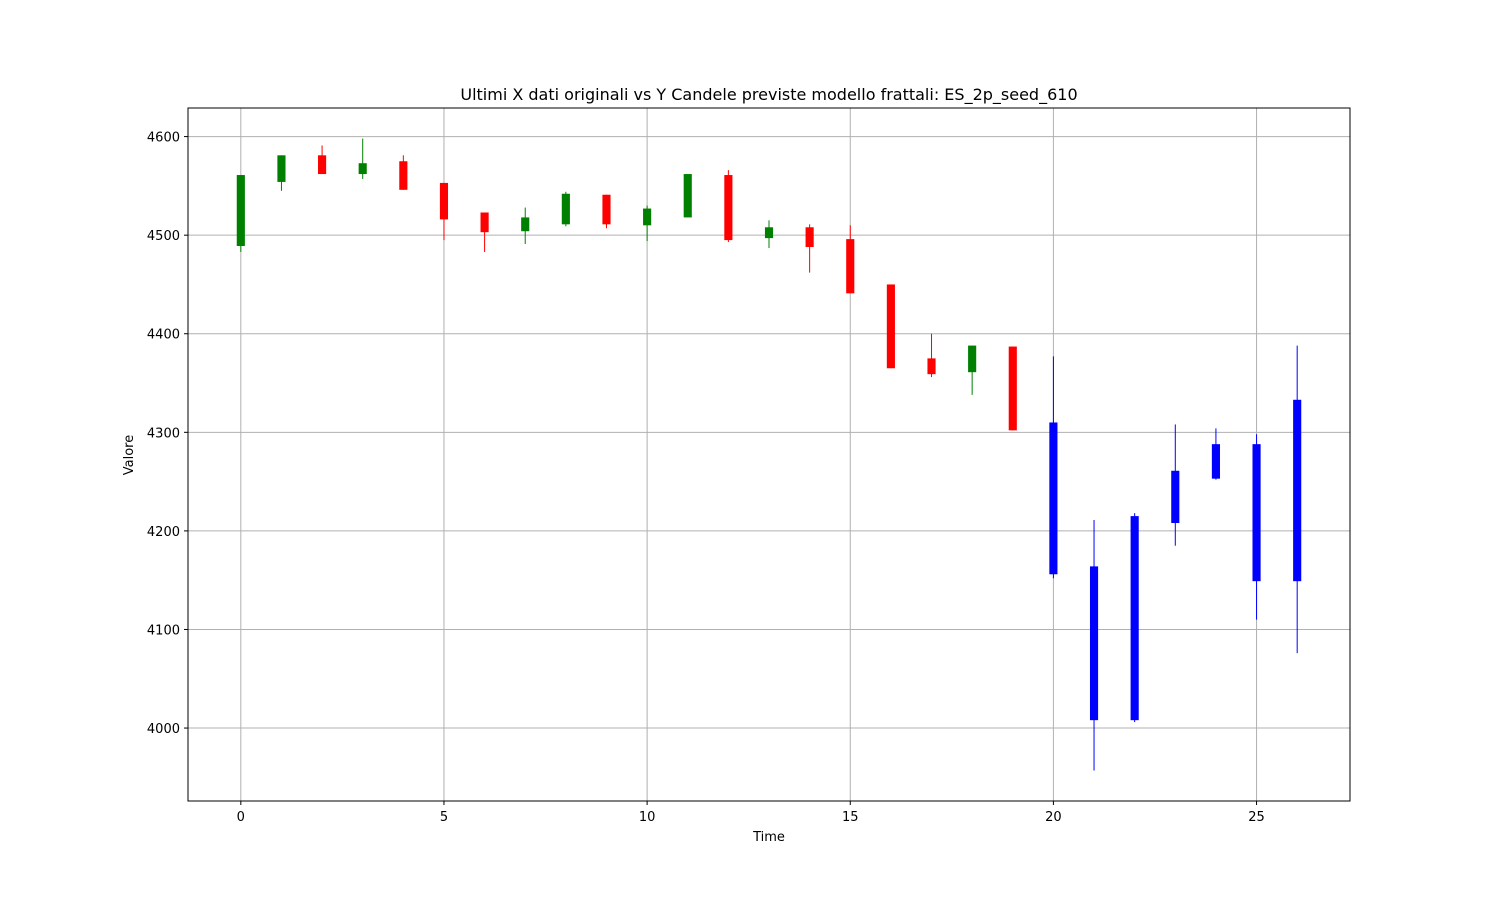 The height and width of the screenshot is (900, 1500). What do you see at coordinates (163, 630) in the screenshot?
I see `y-tick-label: 4100` at bounding box center [163, 630].